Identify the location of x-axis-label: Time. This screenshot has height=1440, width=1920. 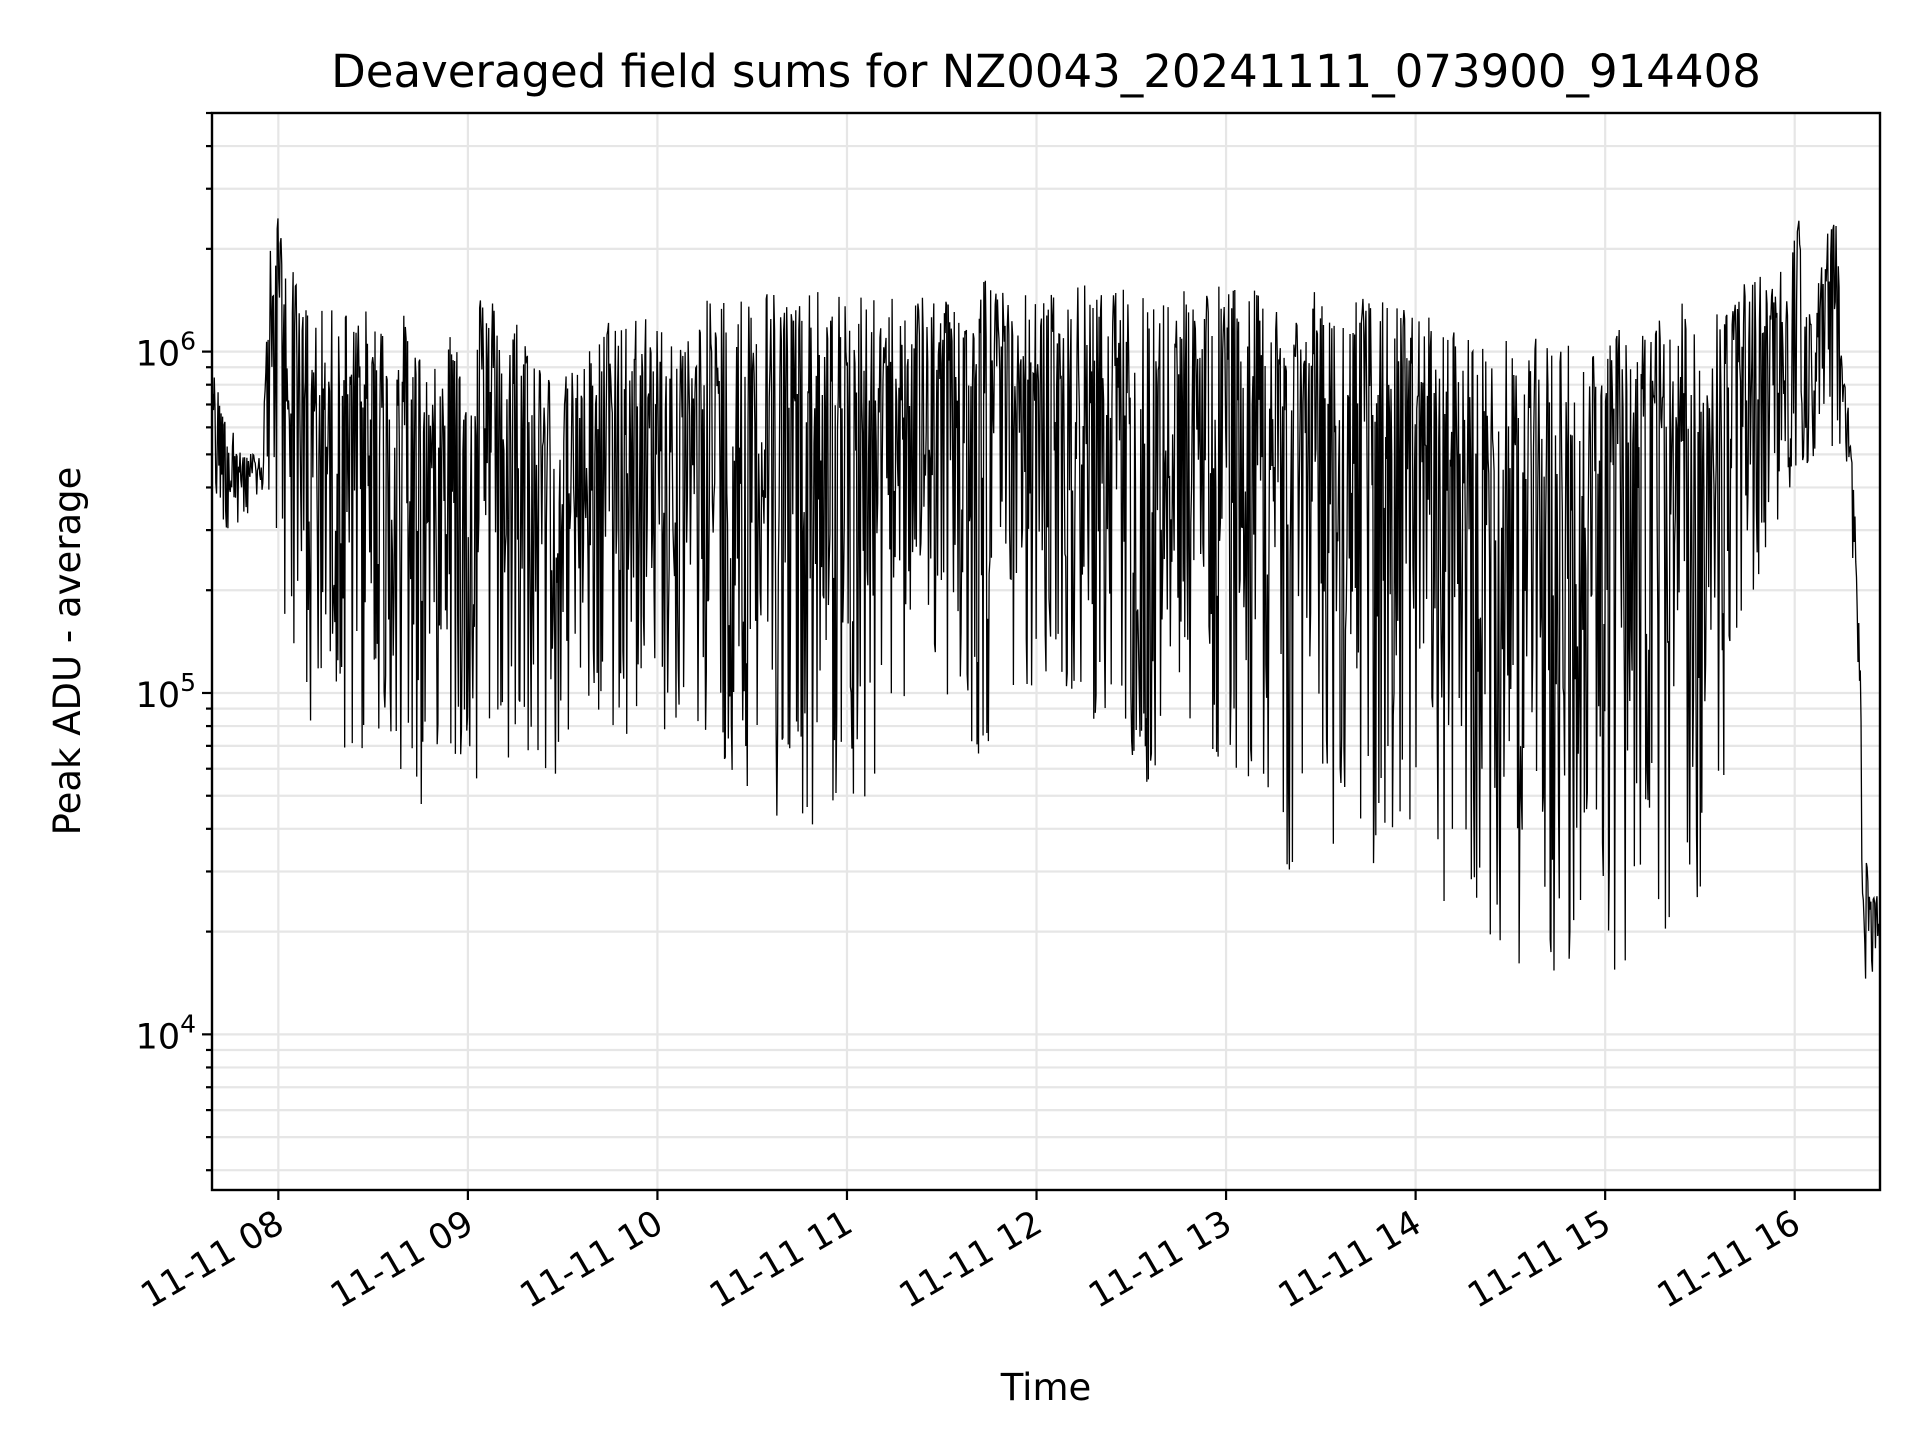
(1046, 1387).